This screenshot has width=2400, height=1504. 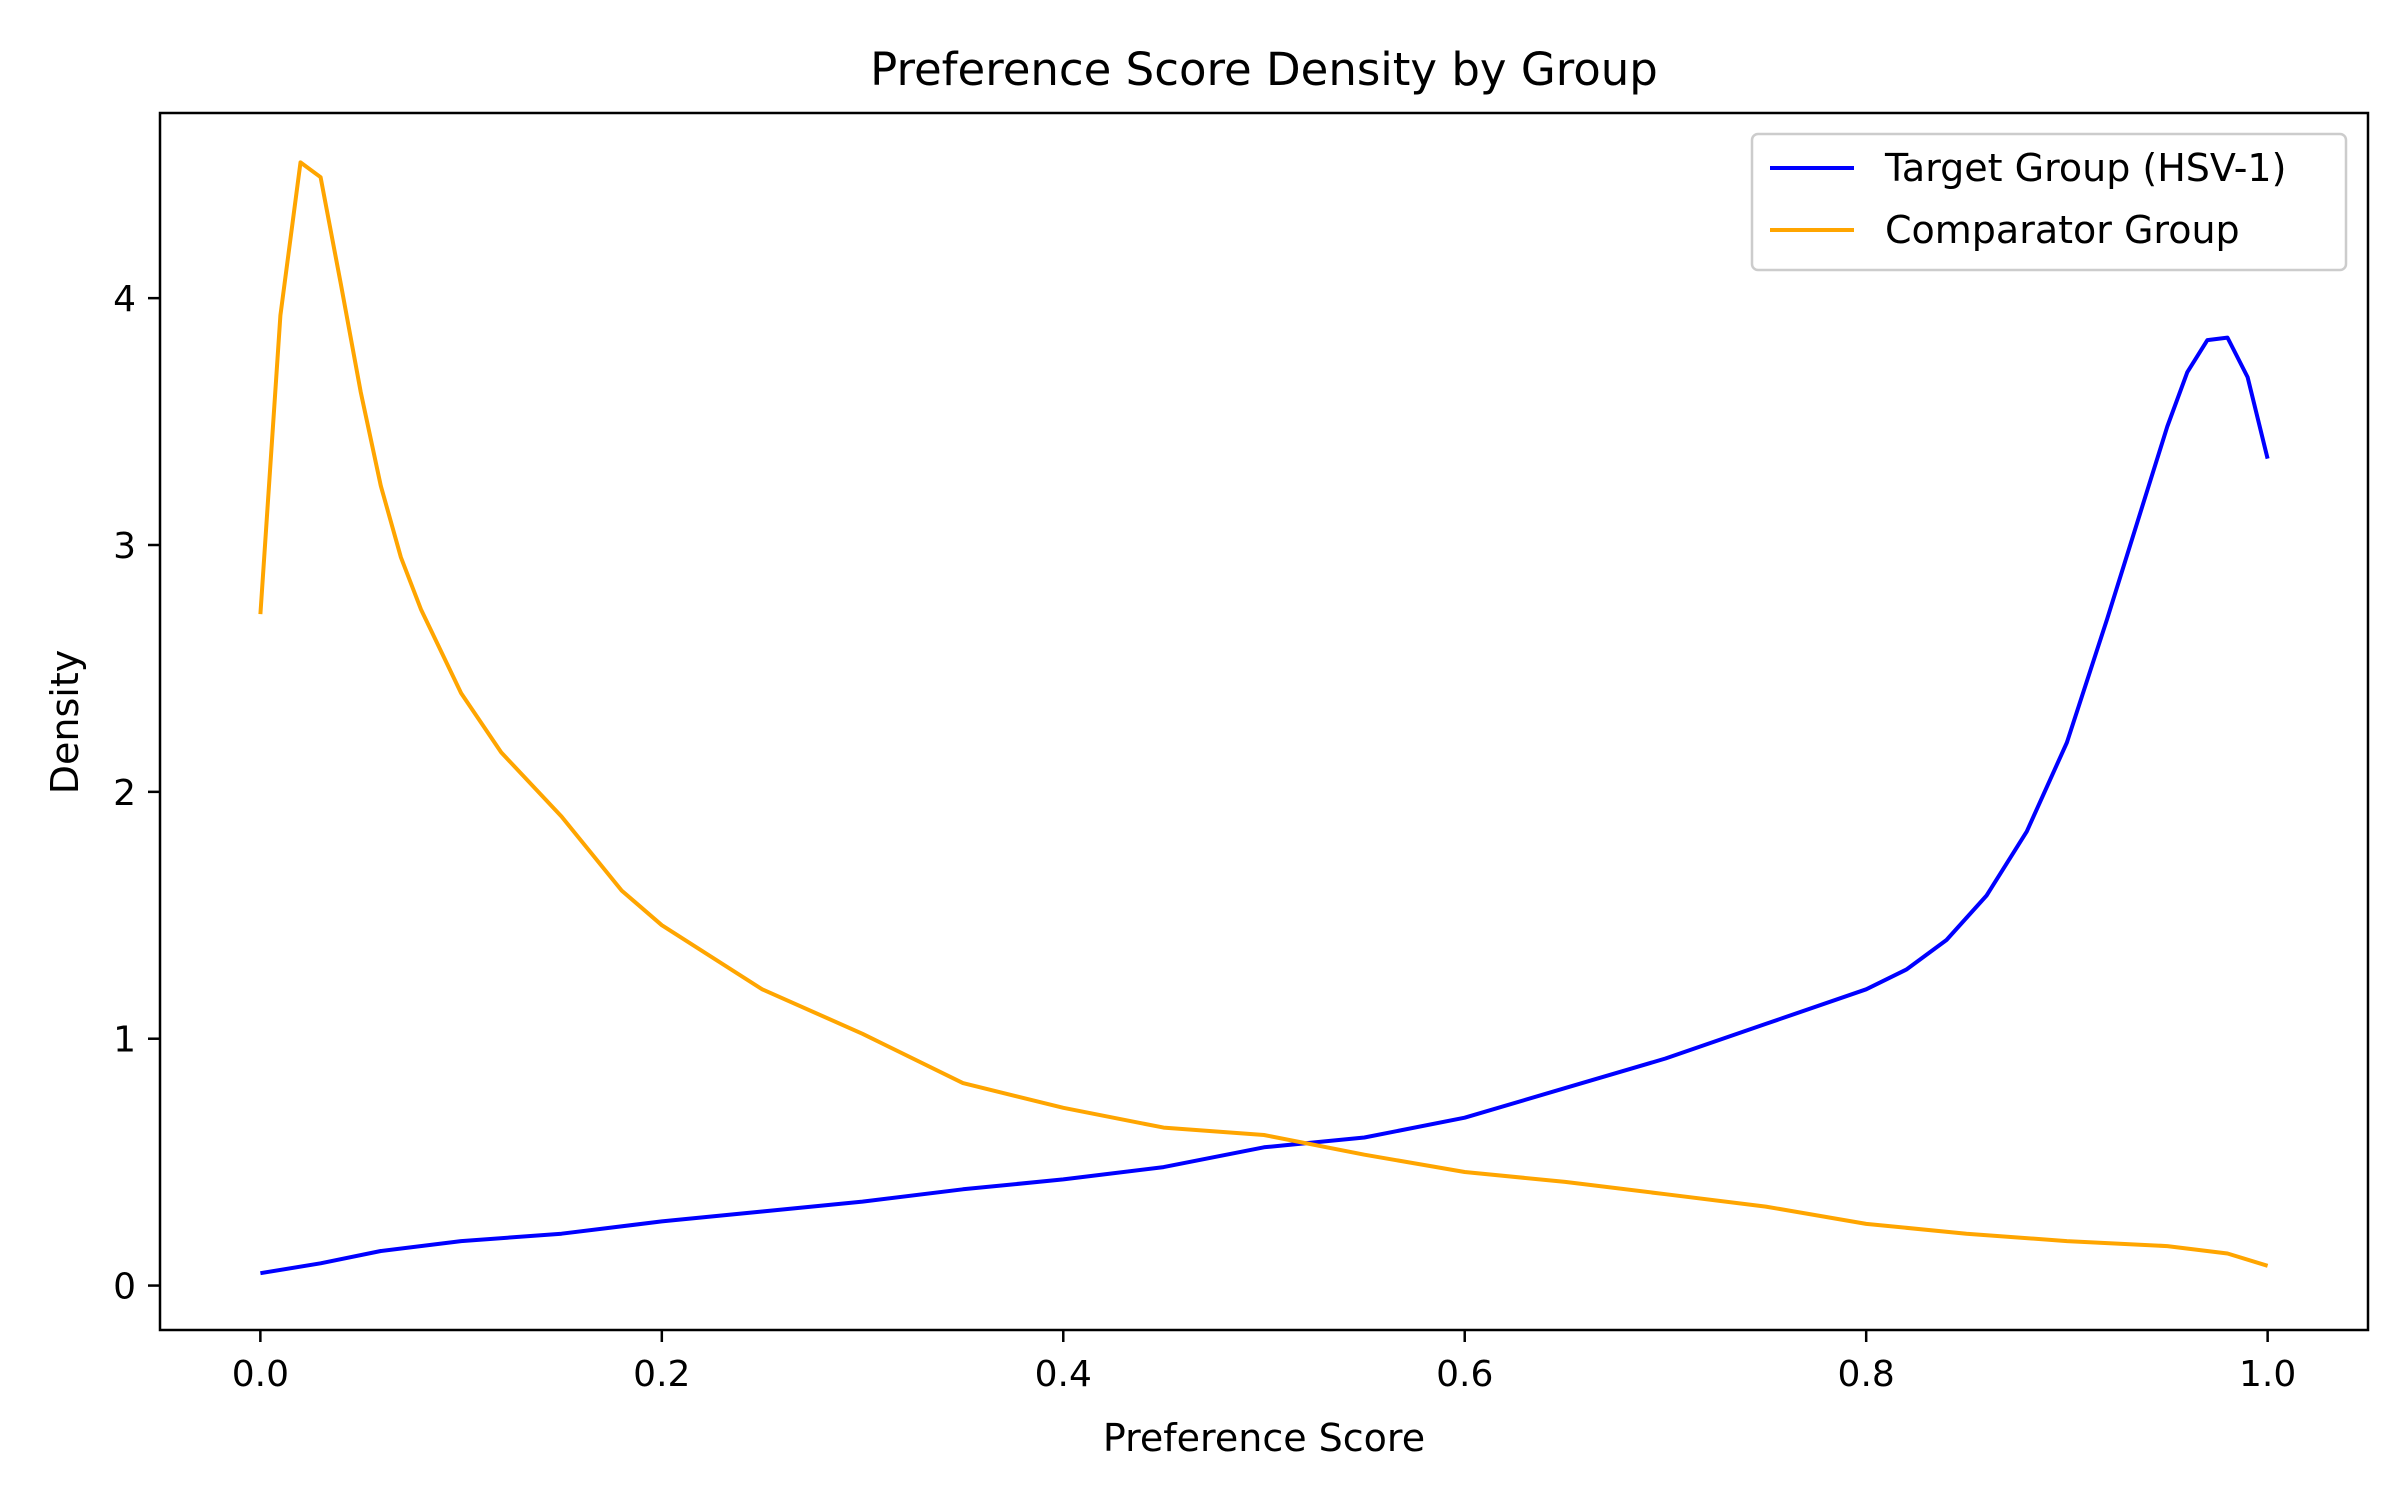 What do you see at coordinates (2267, 1374) in the screenshot?
I see `x-tick-label: 1.0` at bounding box center [2267, 1374].